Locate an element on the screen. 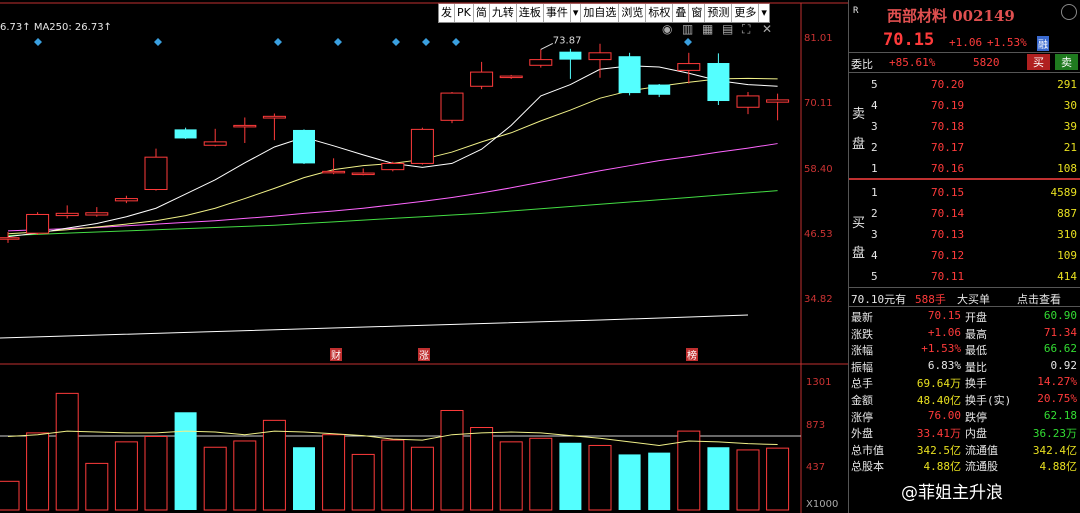 The height and width of the screenshot is (513, 1080). stat-row: 总股本 4.88亿 流通股 4.88亿 is located at coordinates (964, 465).